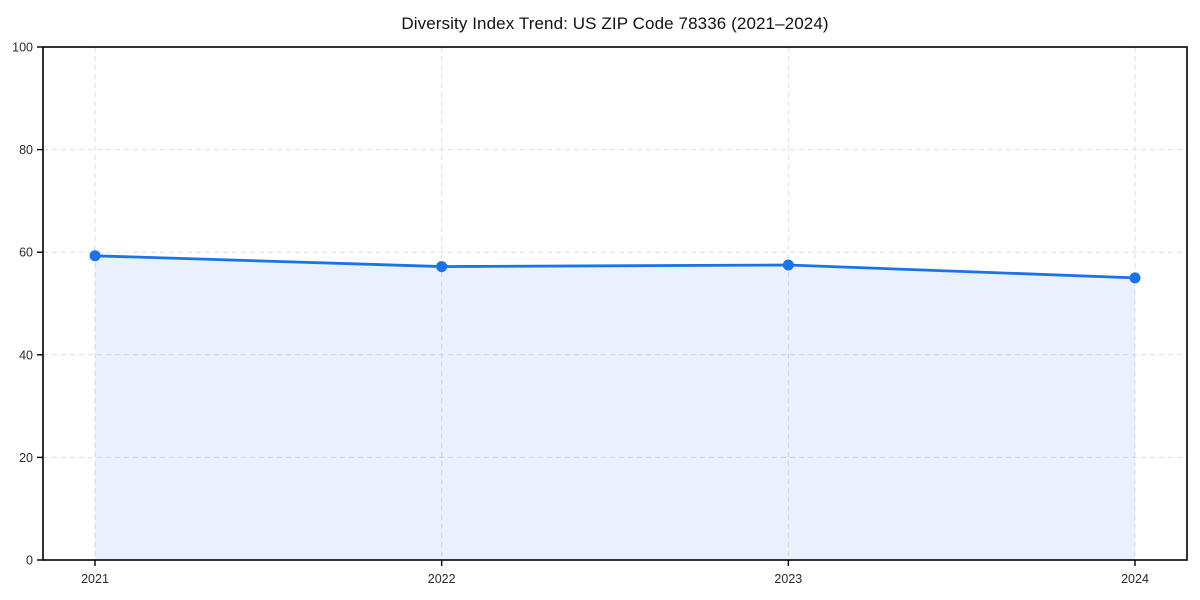  Describe the element at coordinates (615, 267) in the screenshot. I see `trend-line` at that location.